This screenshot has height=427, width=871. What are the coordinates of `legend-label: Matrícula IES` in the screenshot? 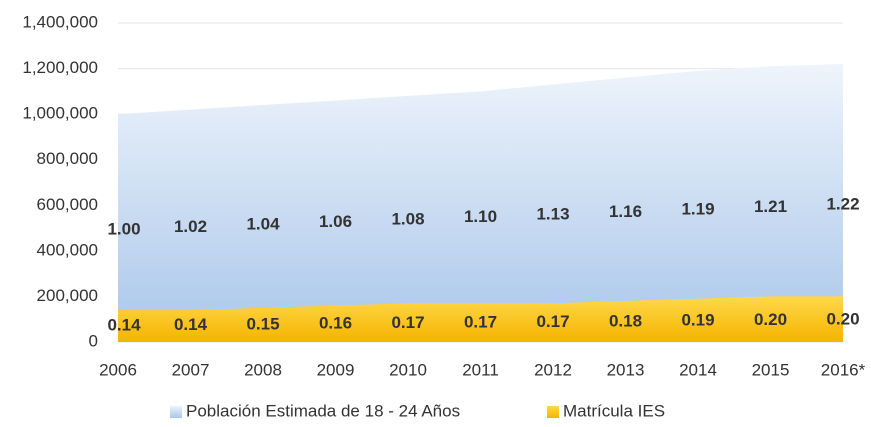 It's located at (614, 410).